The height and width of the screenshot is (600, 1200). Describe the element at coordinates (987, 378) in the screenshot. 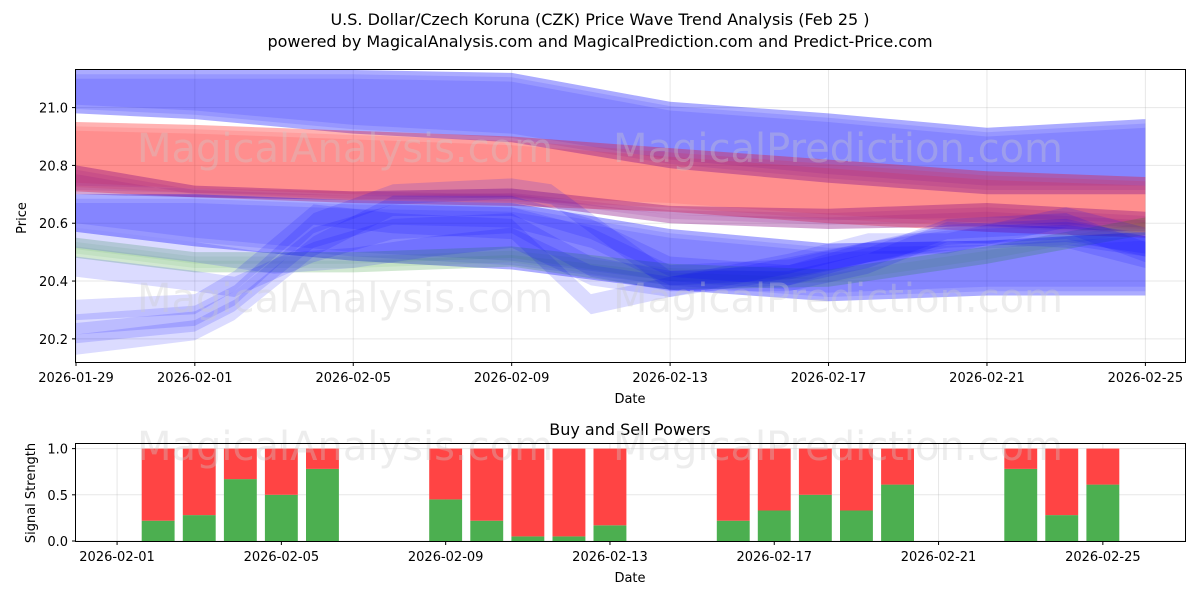

I see `price-x-tick-label-6: 2026-02-21` at that location.